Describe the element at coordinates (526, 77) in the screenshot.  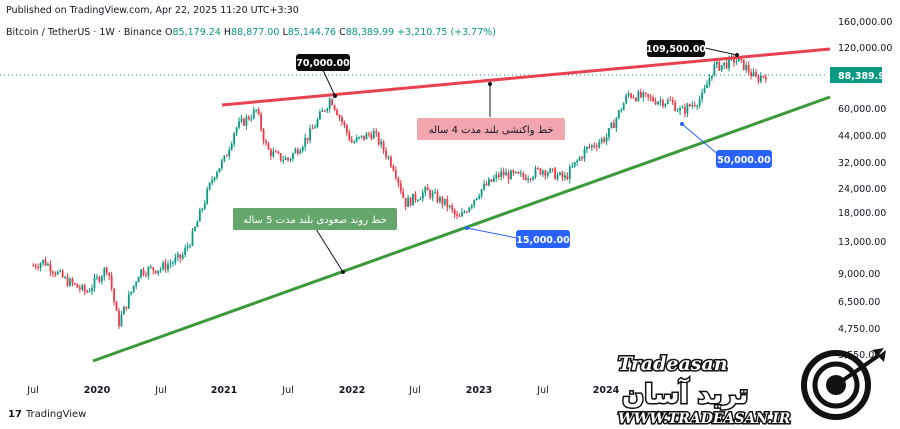
I see `resistance-trendline` at that location.